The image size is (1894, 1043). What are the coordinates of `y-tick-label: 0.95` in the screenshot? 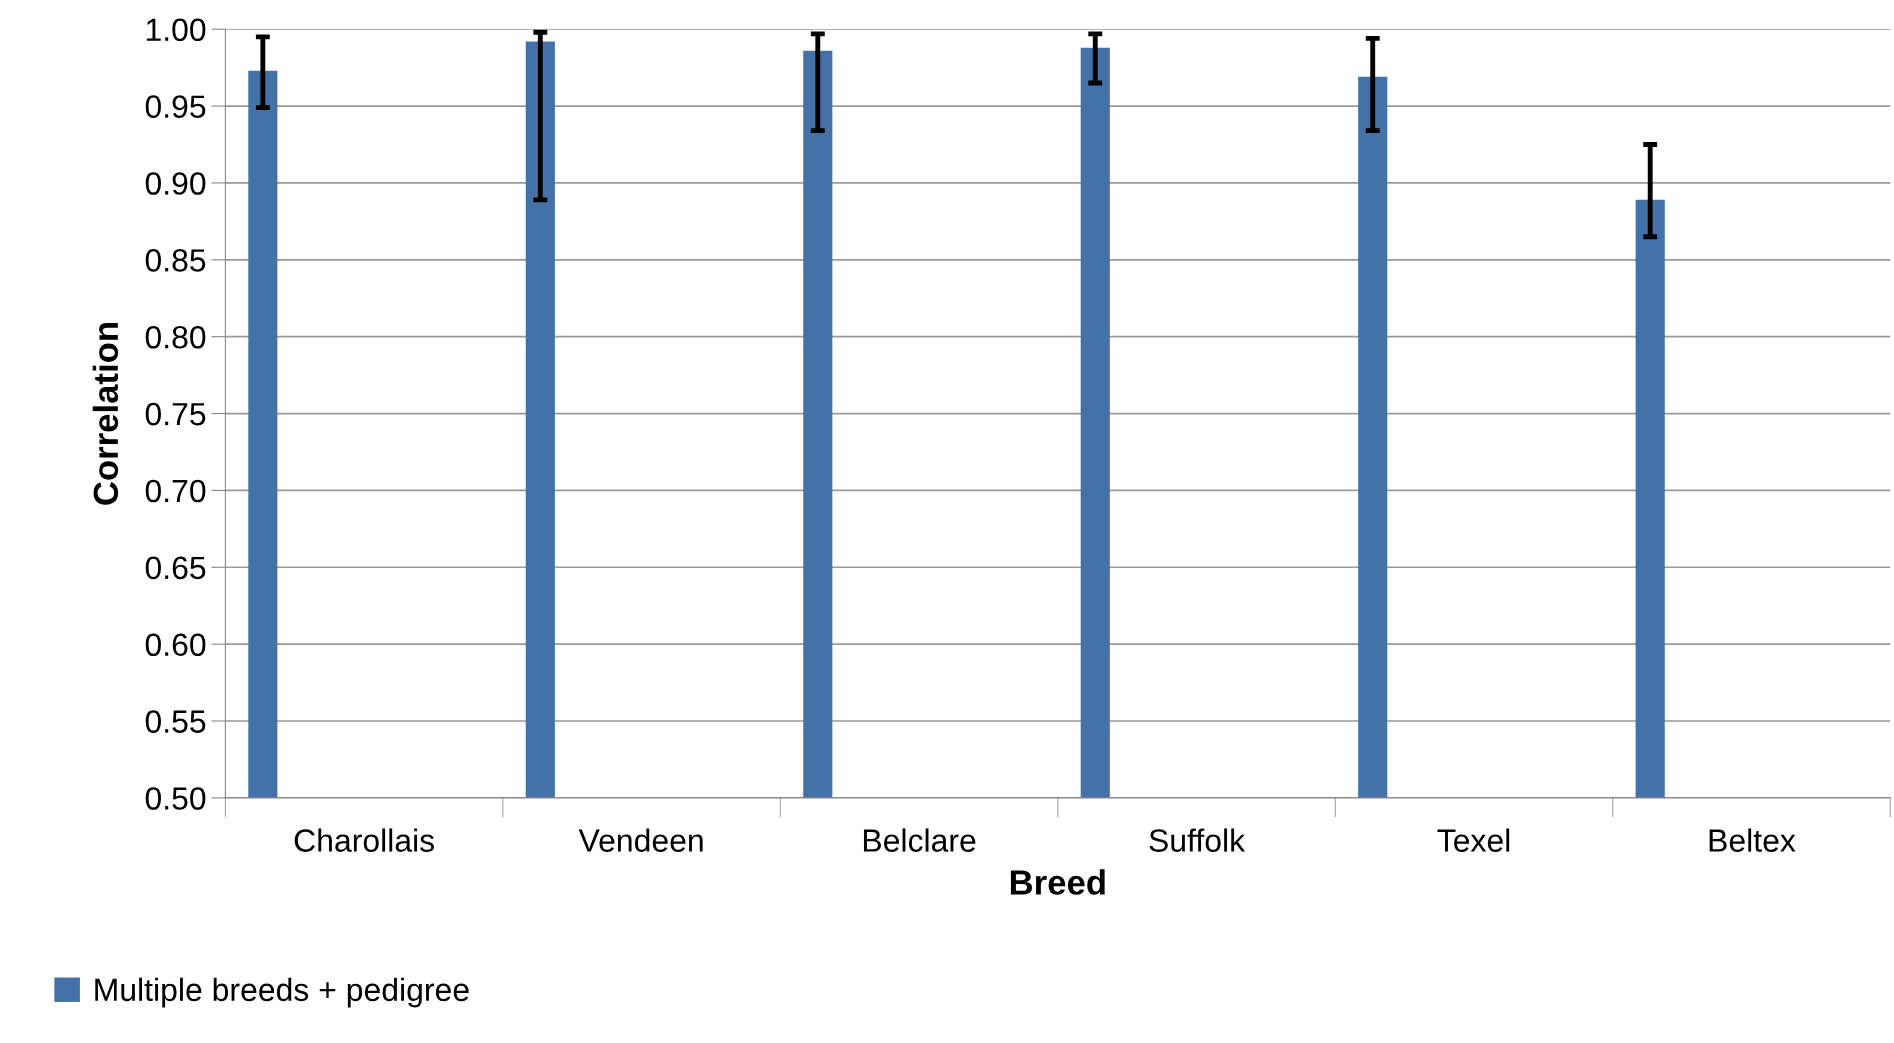 It's located at (175, 106).